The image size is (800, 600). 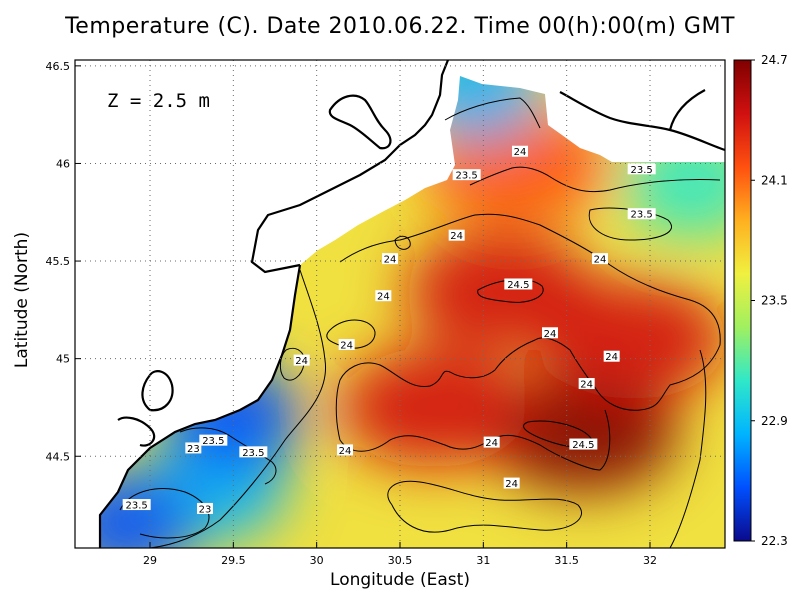 I want to click on contour-label-5: 24, so click(x=390, y=260).